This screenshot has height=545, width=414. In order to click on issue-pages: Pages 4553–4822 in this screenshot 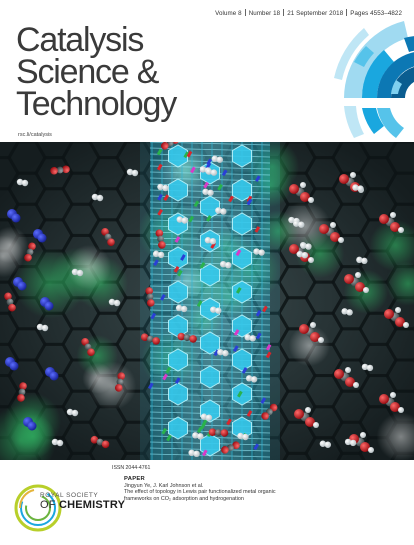, I will do `click(376, 13)`.